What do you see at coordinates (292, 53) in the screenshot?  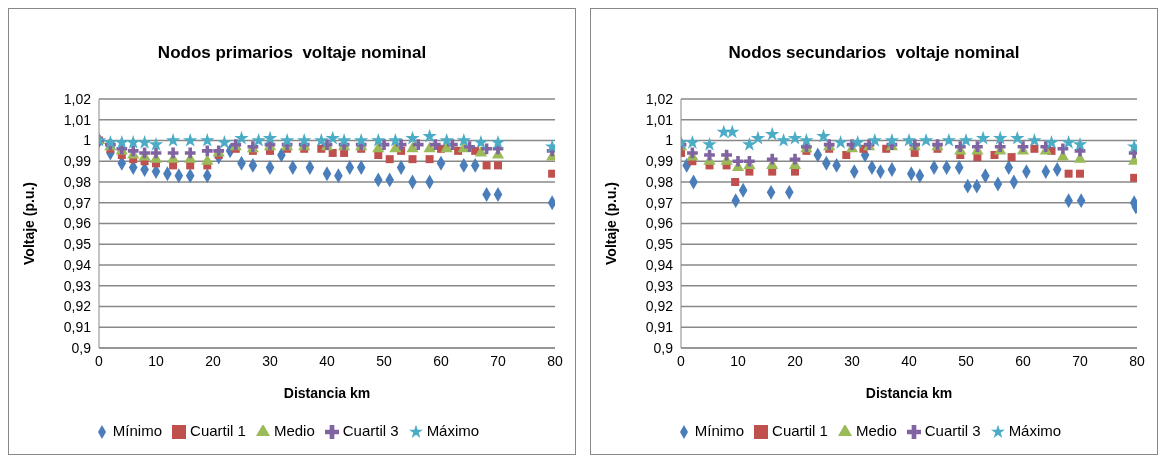 I see `chart-title: Nodos primarios voltaje nominal` at bounding box center [292, 53].